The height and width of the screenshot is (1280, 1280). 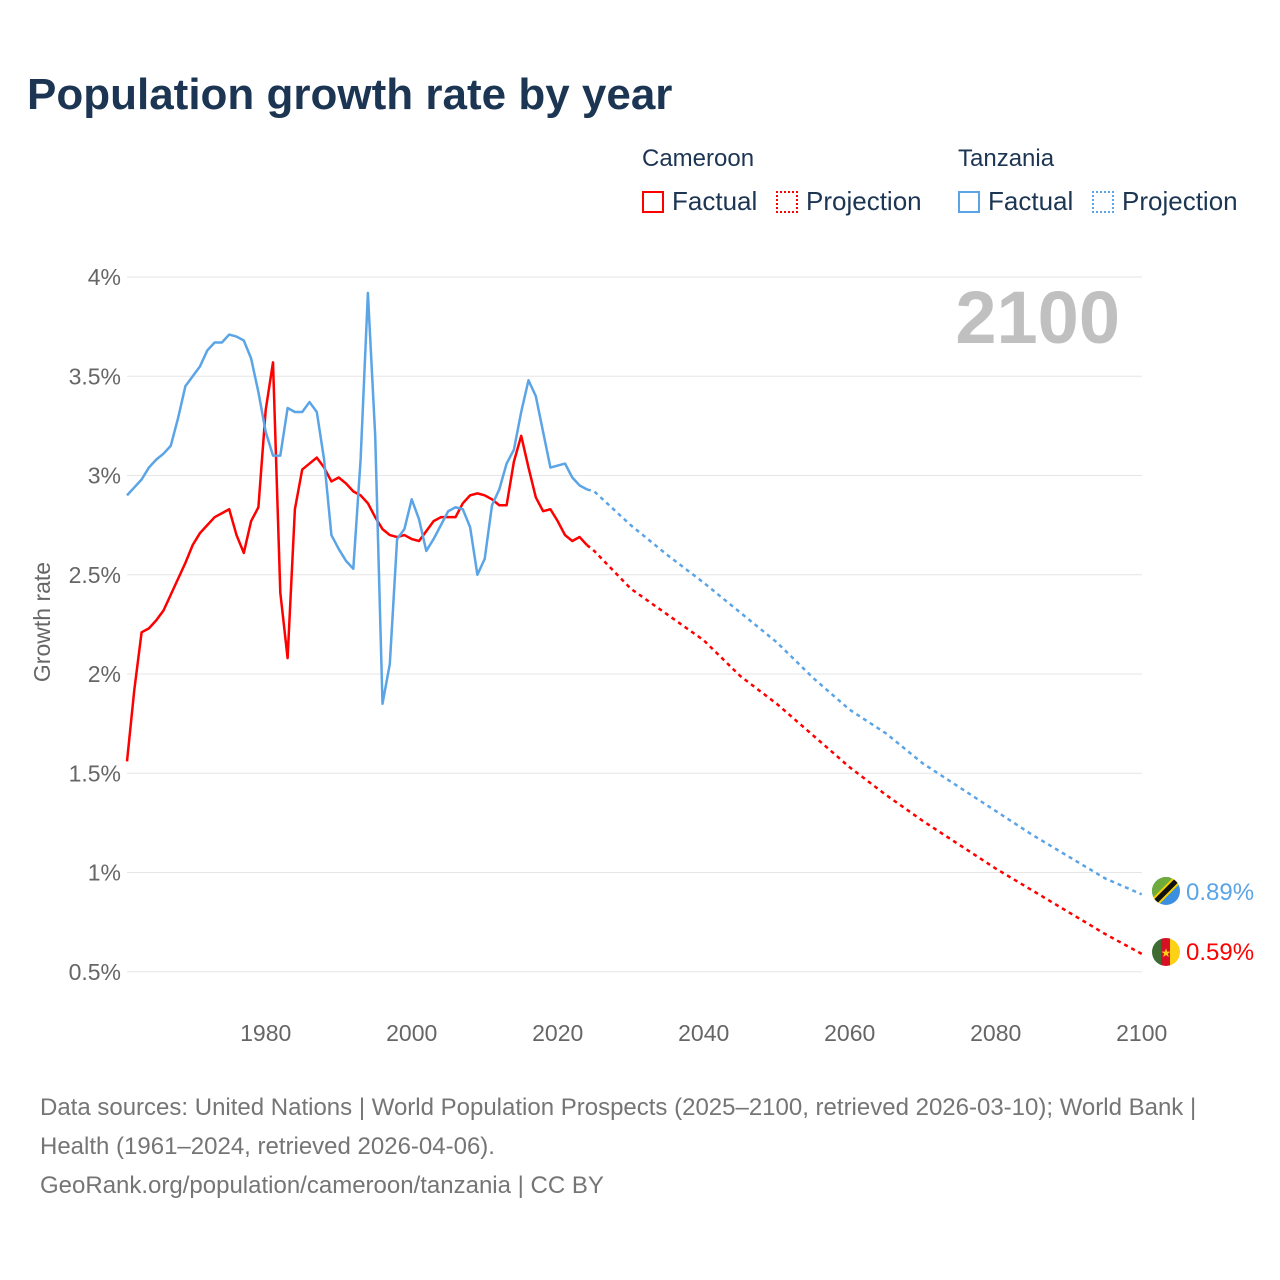 I want to click on x-tick-label: 2080, so click(x=995, y=1033).